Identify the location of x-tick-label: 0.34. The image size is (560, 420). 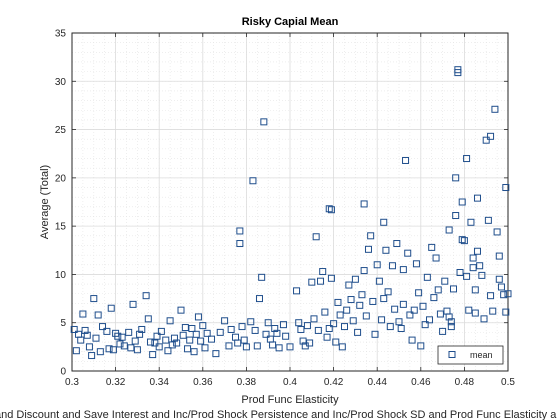
(159, 382).